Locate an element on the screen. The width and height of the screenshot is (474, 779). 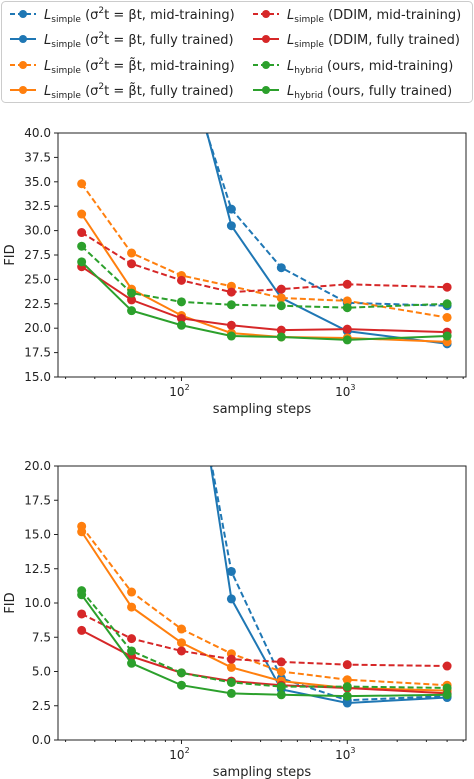
data-point-lsimple_ddim_full is located at coordinates (132, 300).